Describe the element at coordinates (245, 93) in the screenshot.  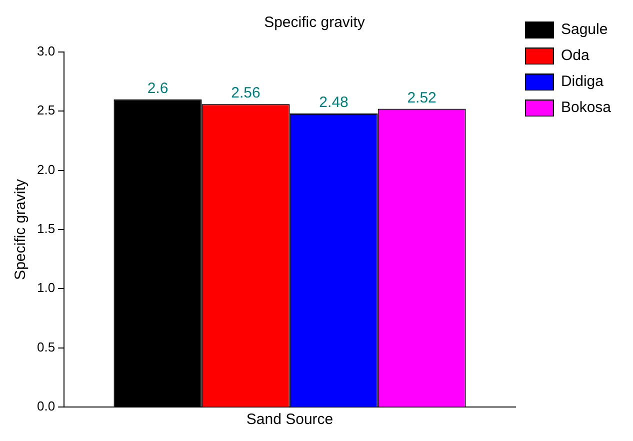
I see `data-label: 2.56` at that location.